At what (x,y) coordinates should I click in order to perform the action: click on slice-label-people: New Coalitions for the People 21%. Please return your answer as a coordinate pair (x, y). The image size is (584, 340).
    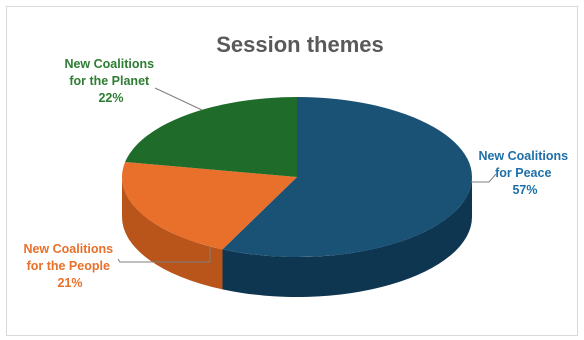
    Looking at the image, I should click on (69, 266).